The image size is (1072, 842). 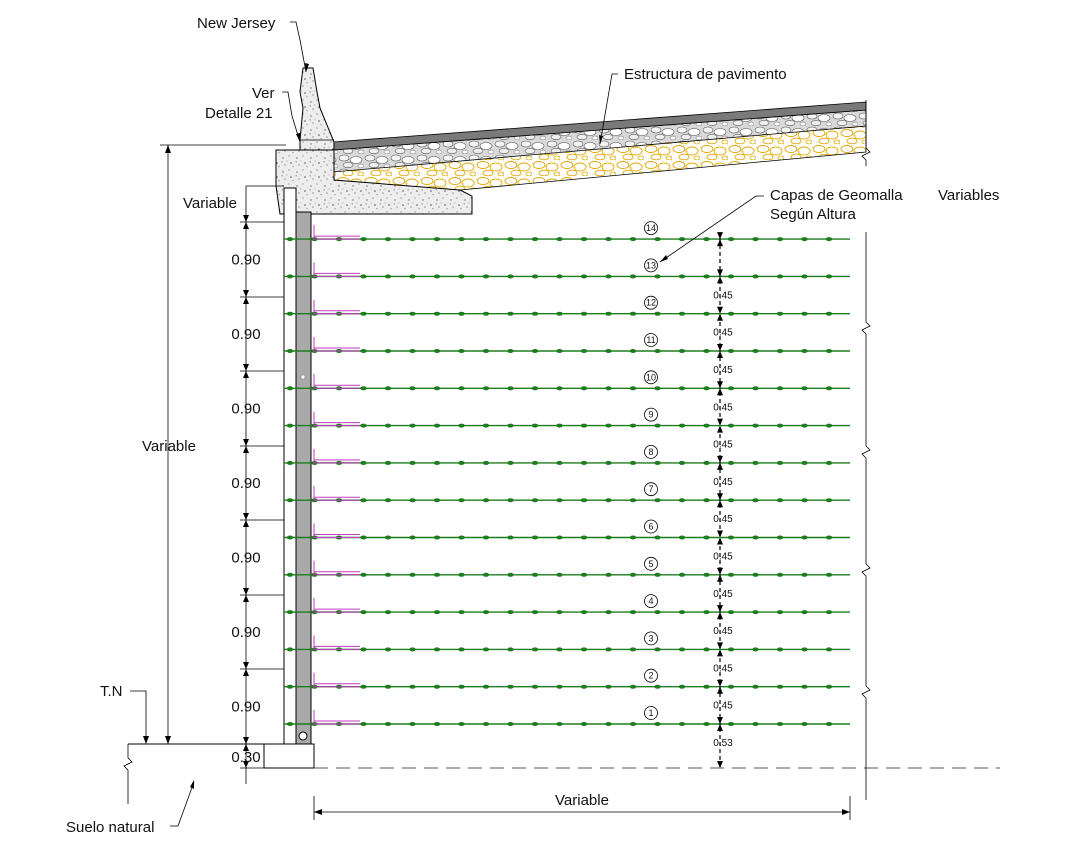 What do you see at coordinates (582, 806) in the screenshot?
I see `bottom-dimension: Variable` at bounding box center [582, 806].